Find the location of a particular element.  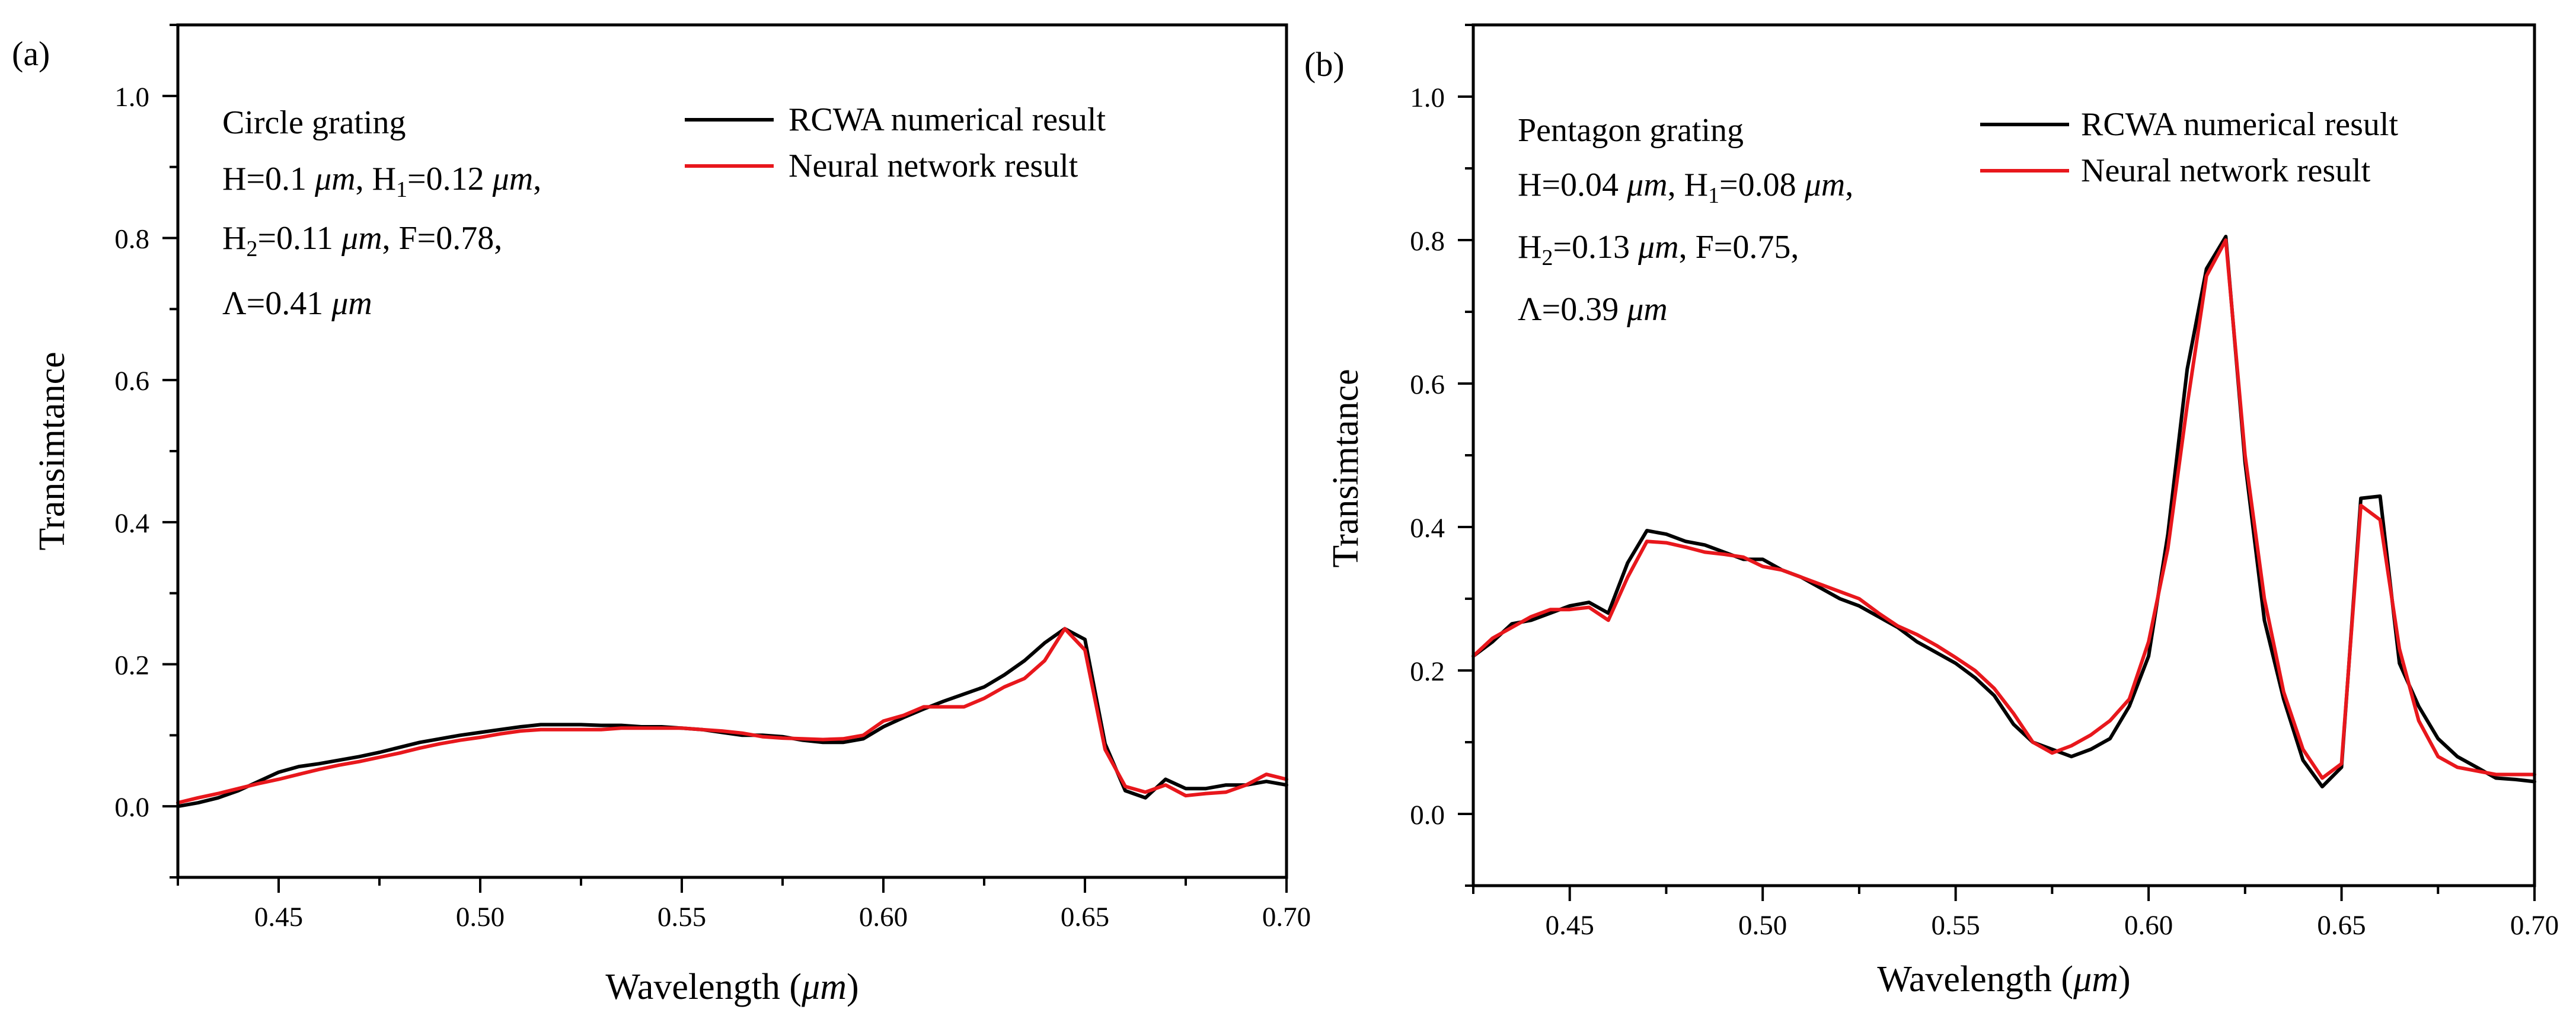

annotation-segment: , F=0.75, is located at coordinates (1739, 247).